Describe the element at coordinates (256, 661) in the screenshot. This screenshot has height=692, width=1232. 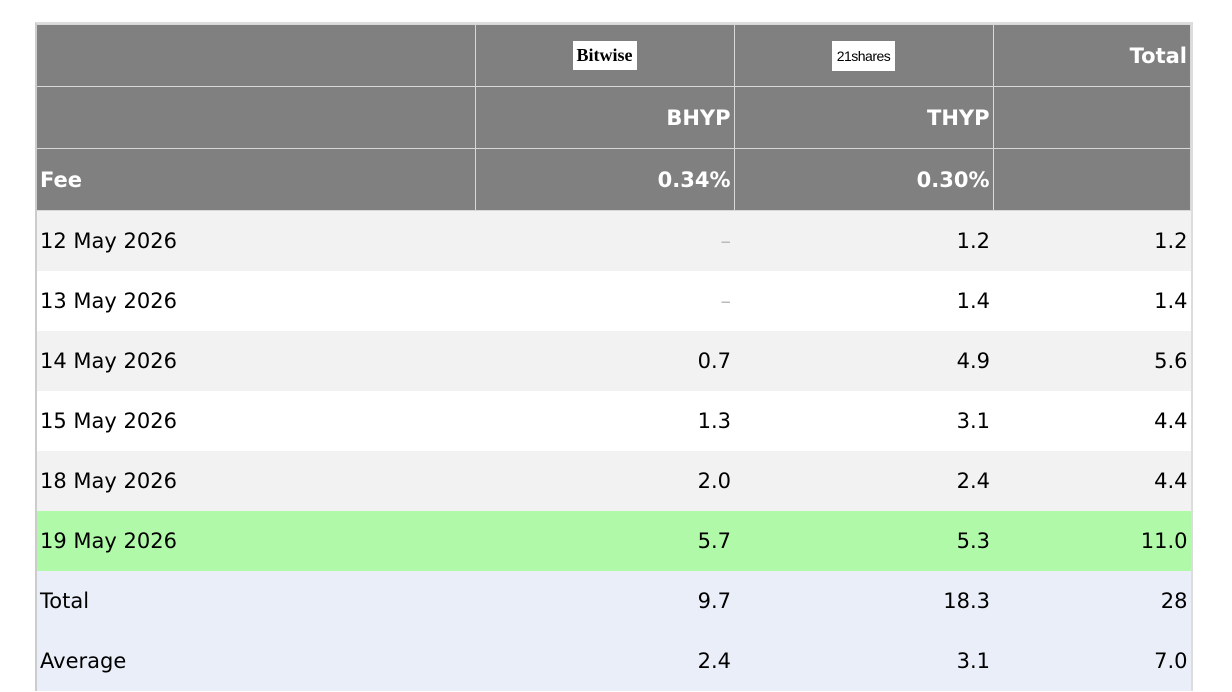
I see `row-label: Average` at that location.